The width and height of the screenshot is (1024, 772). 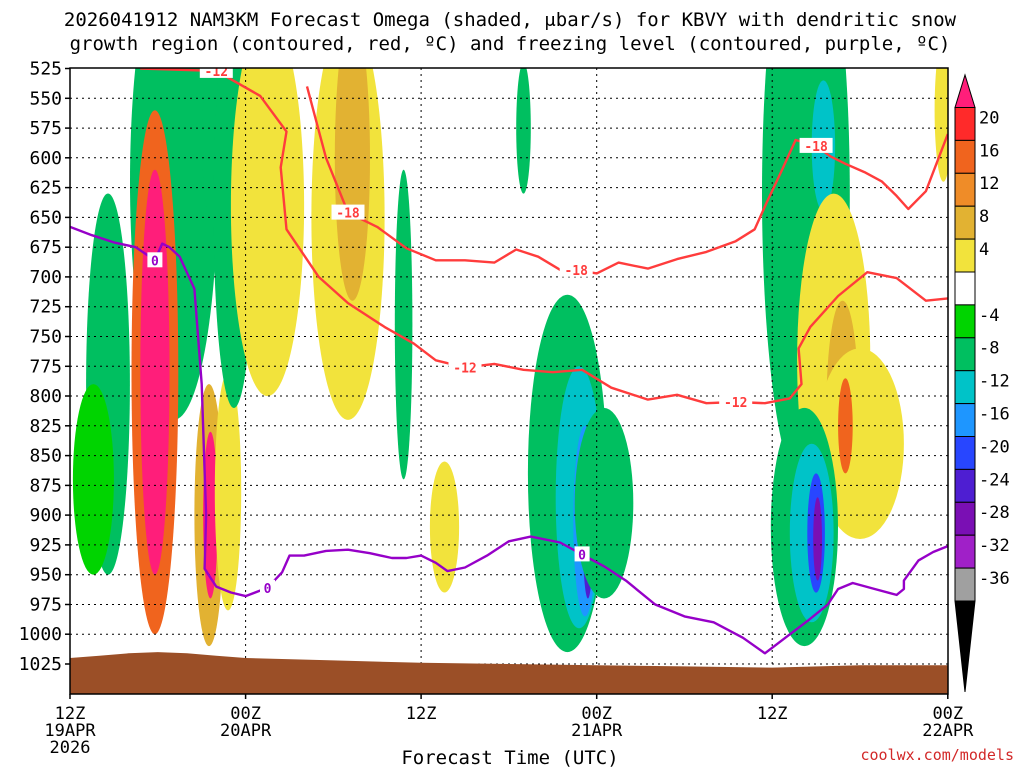 I want to click on ground-layer, so click(x=509, y=673).